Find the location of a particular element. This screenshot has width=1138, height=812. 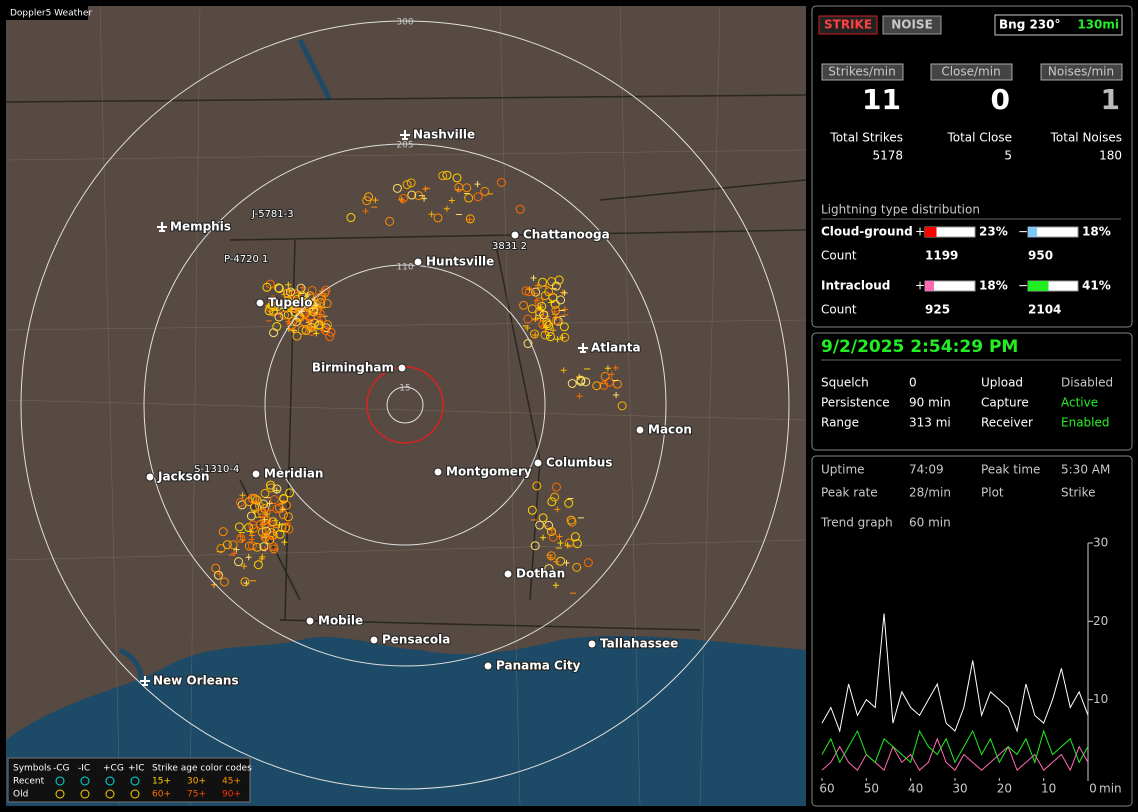

legend-age: 75+ is located at coordinates (196, 795).